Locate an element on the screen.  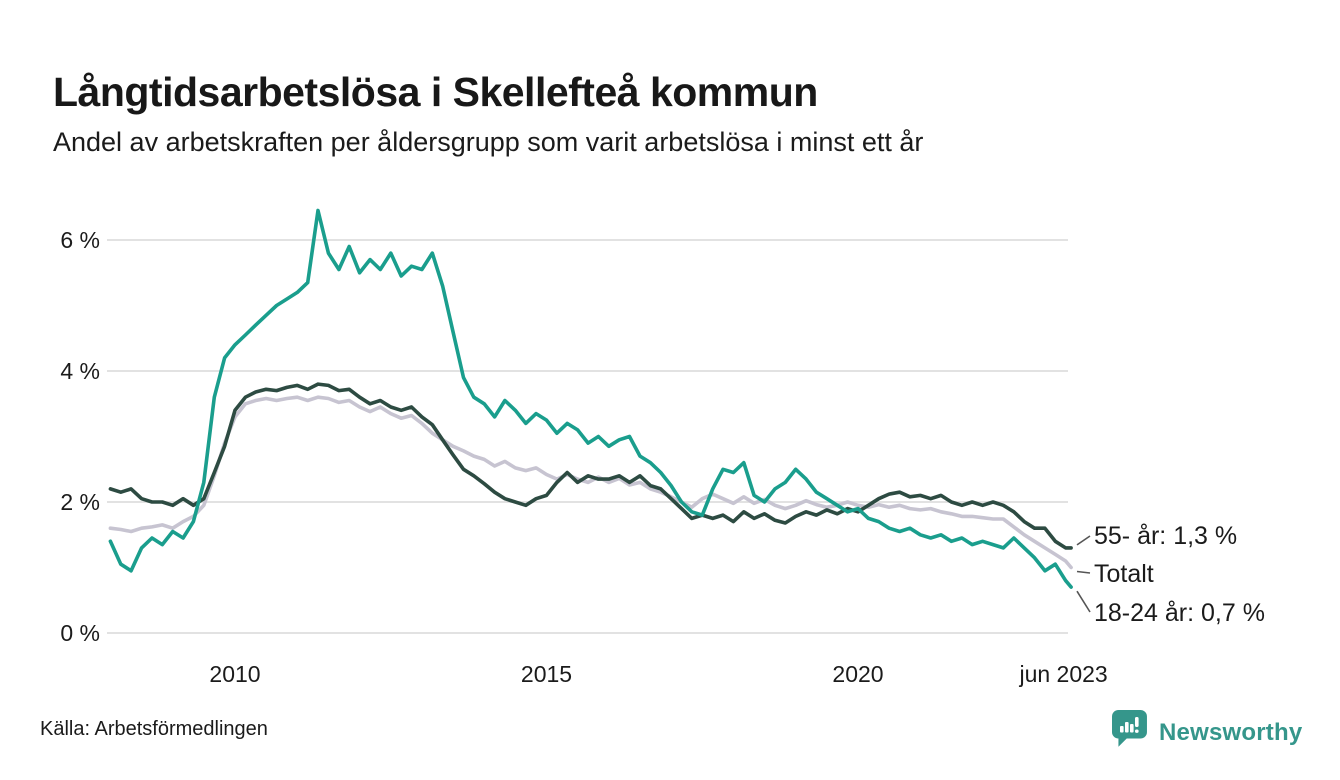
newsworthy-logo: Newsworthy is located at coordinates (1207, 732).